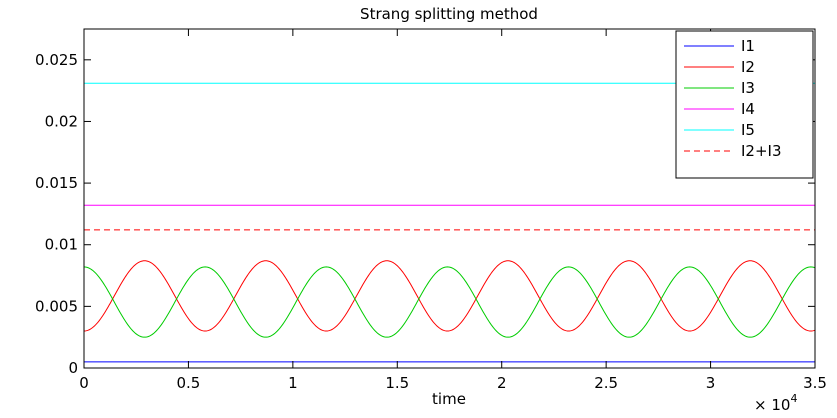 This screenshot has width=837, height=418. I want to click on x-axis-multiplier: × 10⁴, so click(775, 403).